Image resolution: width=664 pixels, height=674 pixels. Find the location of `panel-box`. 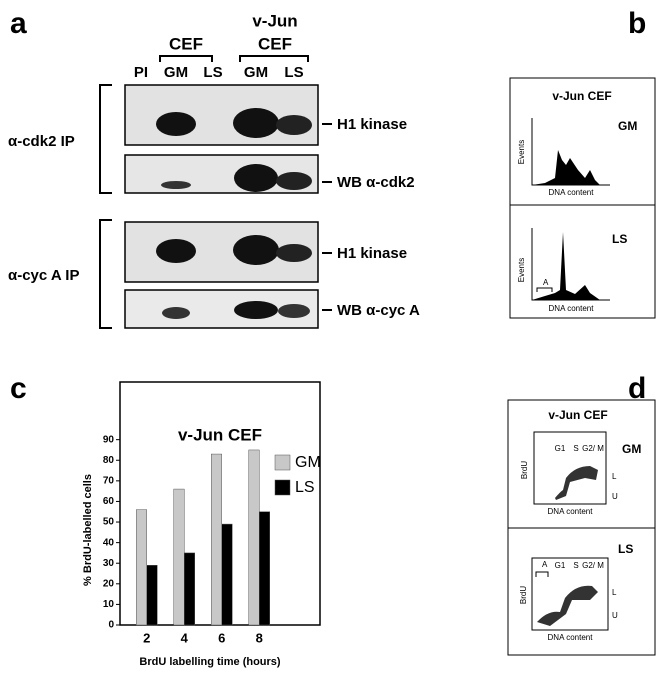

panel-box is located at coordinates (582, 198).